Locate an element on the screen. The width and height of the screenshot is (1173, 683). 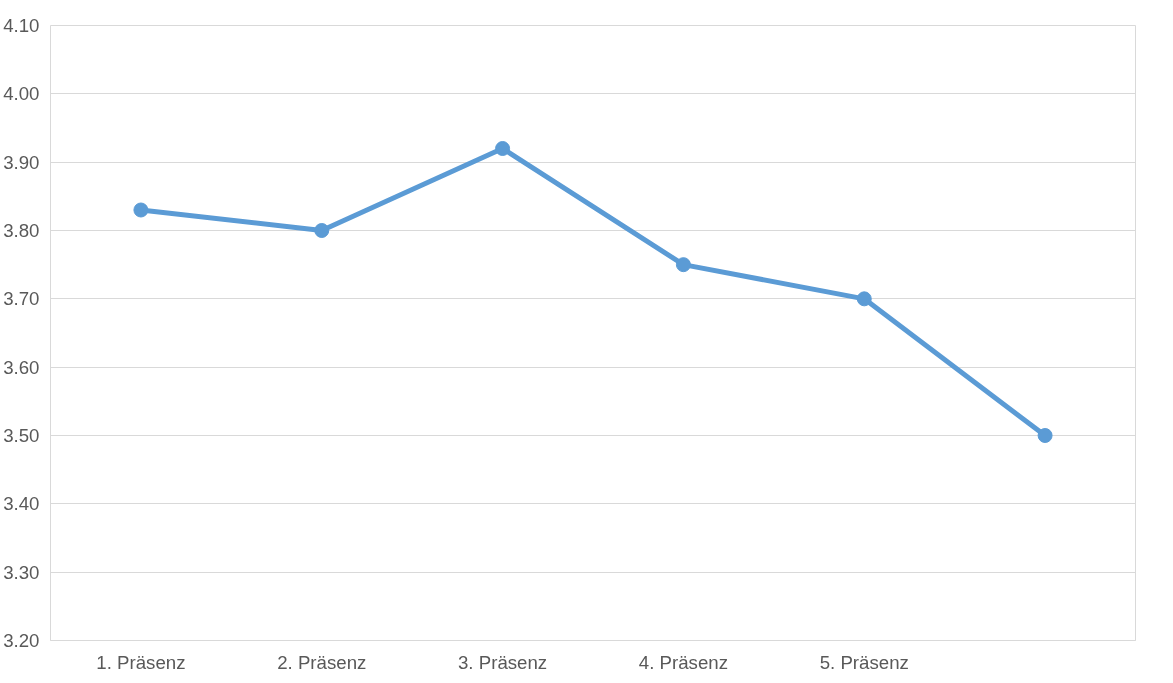
x-tick-label: 2. Präsenz is located at coordinates (322, 662).